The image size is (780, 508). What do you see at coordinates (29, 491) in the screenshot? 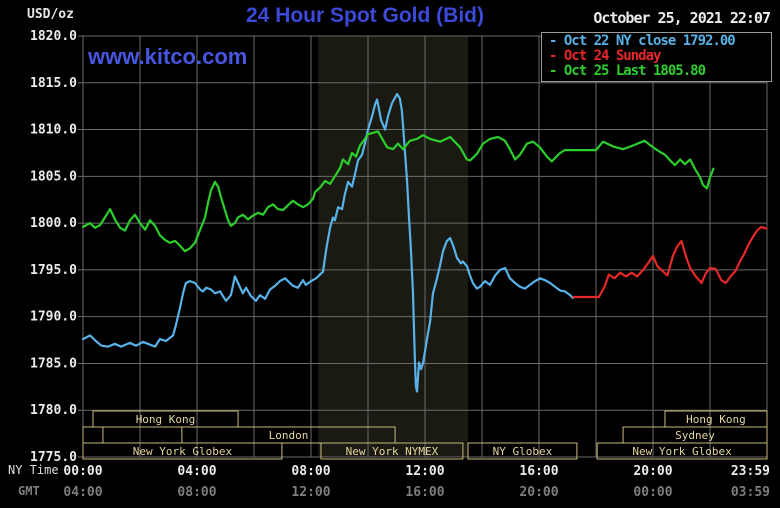
I see `gmt-axis-label: GMT` at bounding box center [29, 491].